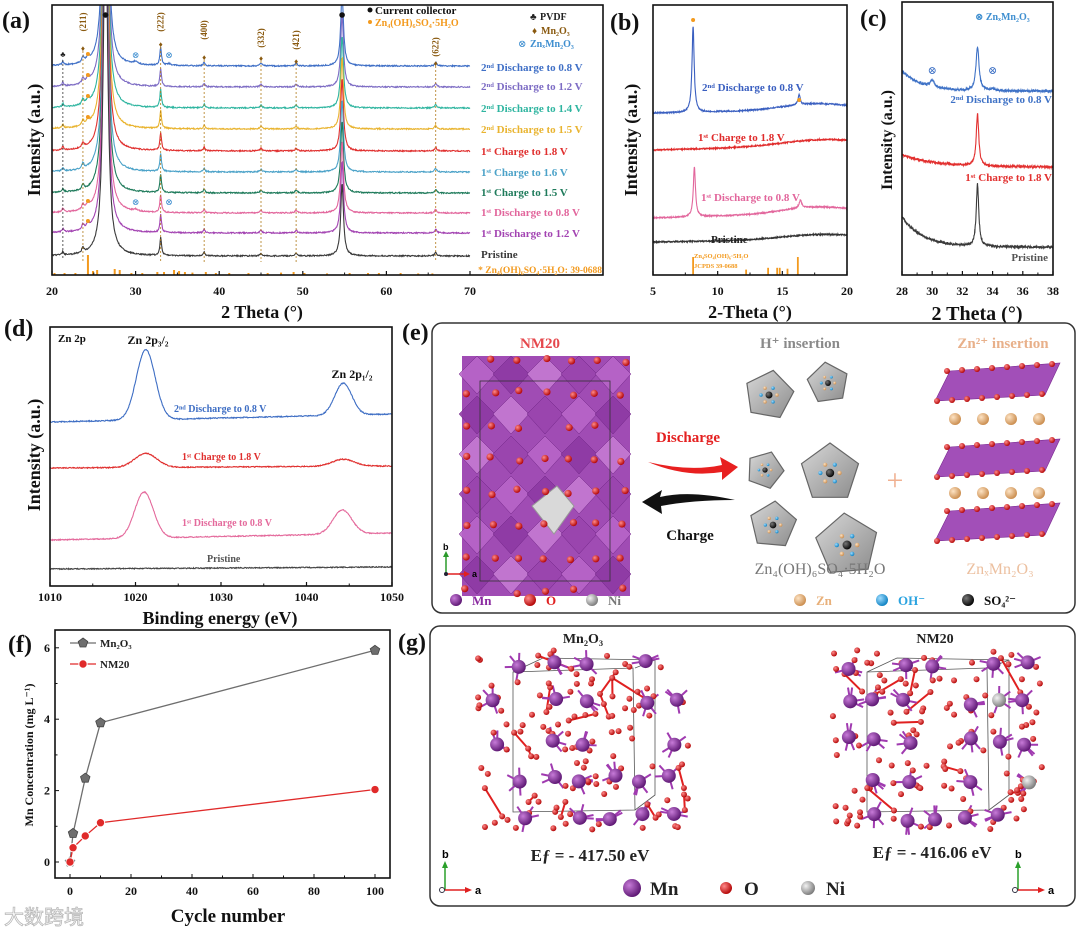 The image size is (1080, 927). What do you see at coordinates (116, 644) in the screenshot?
I see `legend-label-f-0: Mn₂O₃` at bounding box center [116, 644].